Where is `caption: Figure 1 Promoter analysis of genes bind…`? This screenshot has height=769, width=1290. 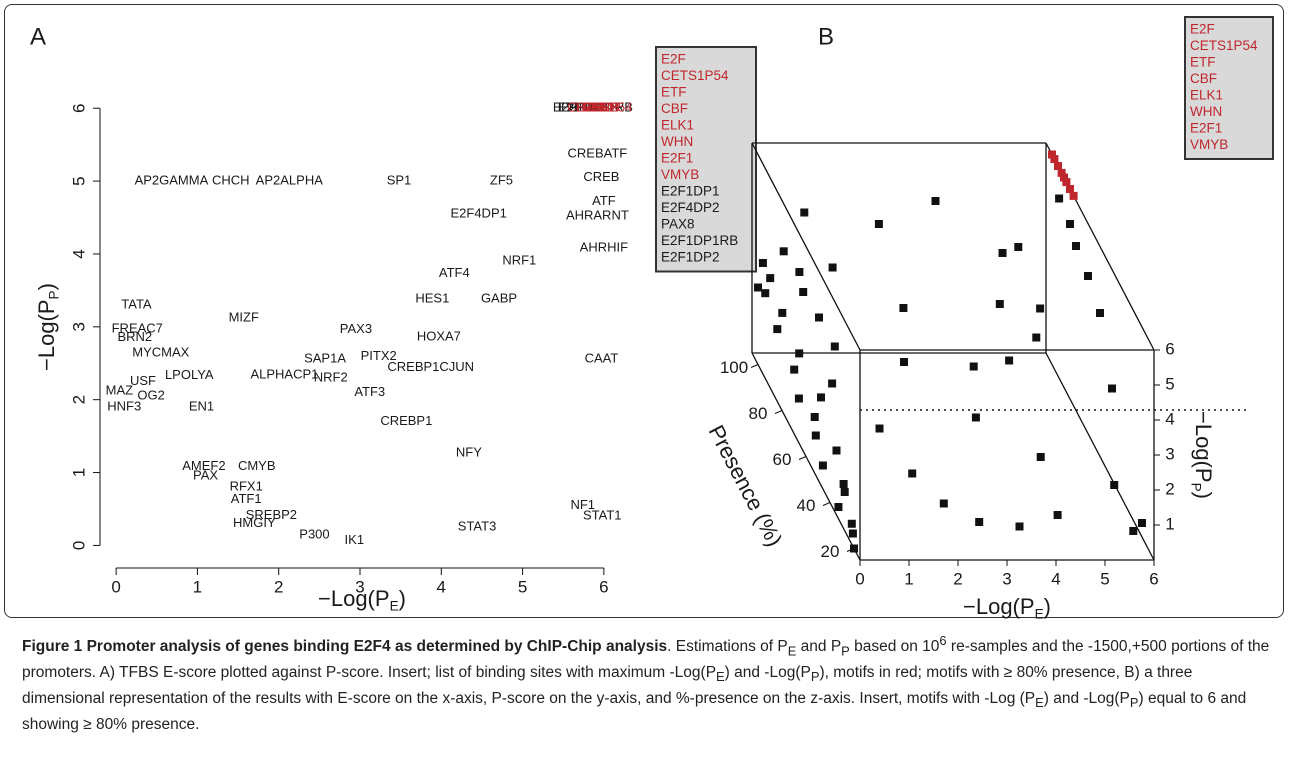 caption: Figure 1 Promoter analysis of genes bind… is located at coordinates (647, 683).